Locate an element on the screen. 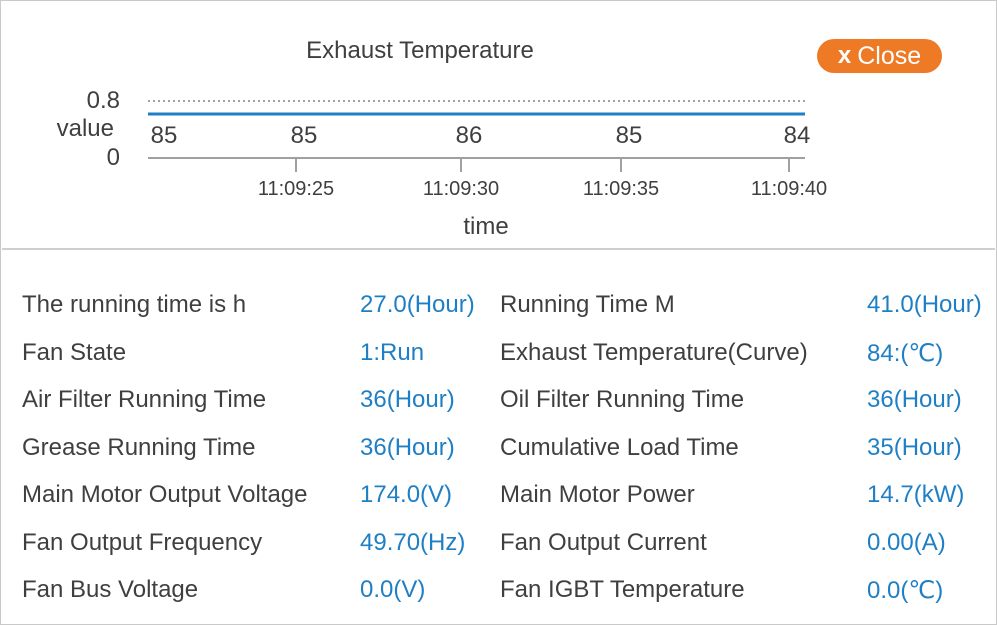  parameter-value: 0.0(℃) is located at coordinates (905, 590).